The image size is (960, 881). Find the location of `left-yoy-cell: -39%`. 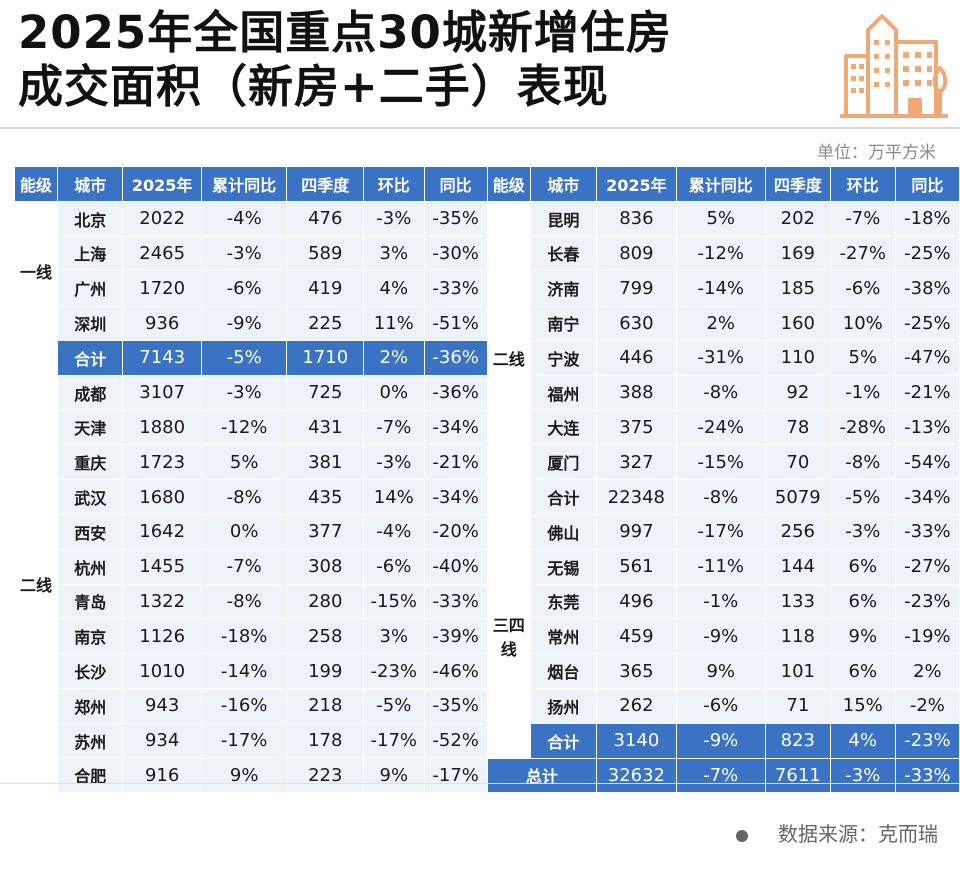

left-yoy-cell: -39% is located at coordinates (456, 637).